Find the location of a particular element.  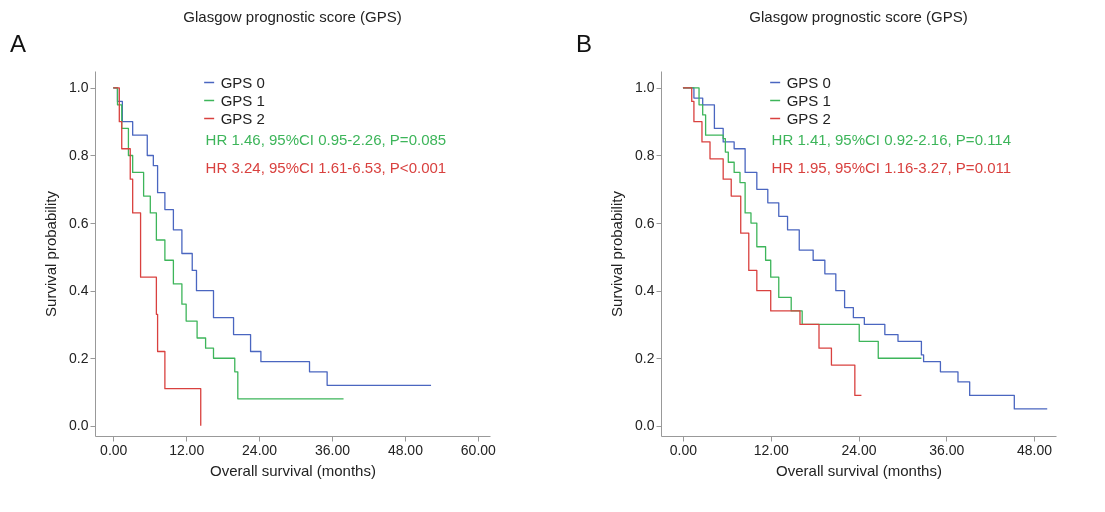

annotation: HR 1.95, 95%CI 1.16-3.27, P=0.011 is located at coordinates (891, 168).